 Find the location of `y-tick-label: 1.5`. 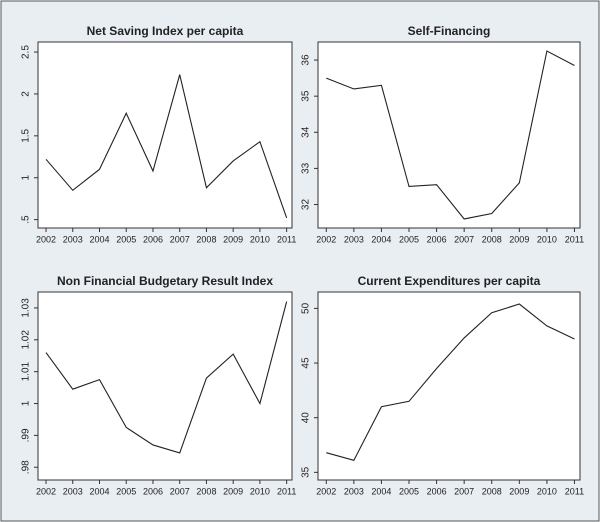

y-tick-label: 1.5 is located at coordinates (26, 135).